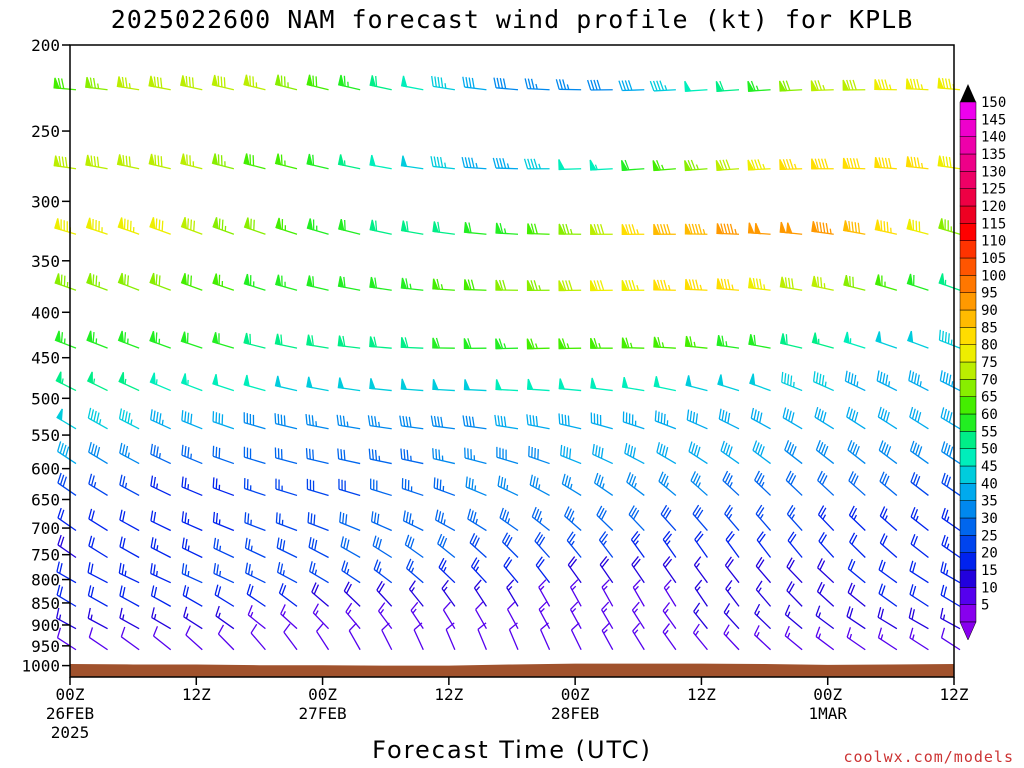  Describe the element at coordinates (993, 172) in the screenshot. I see `colorbar-label: 130` at that location.